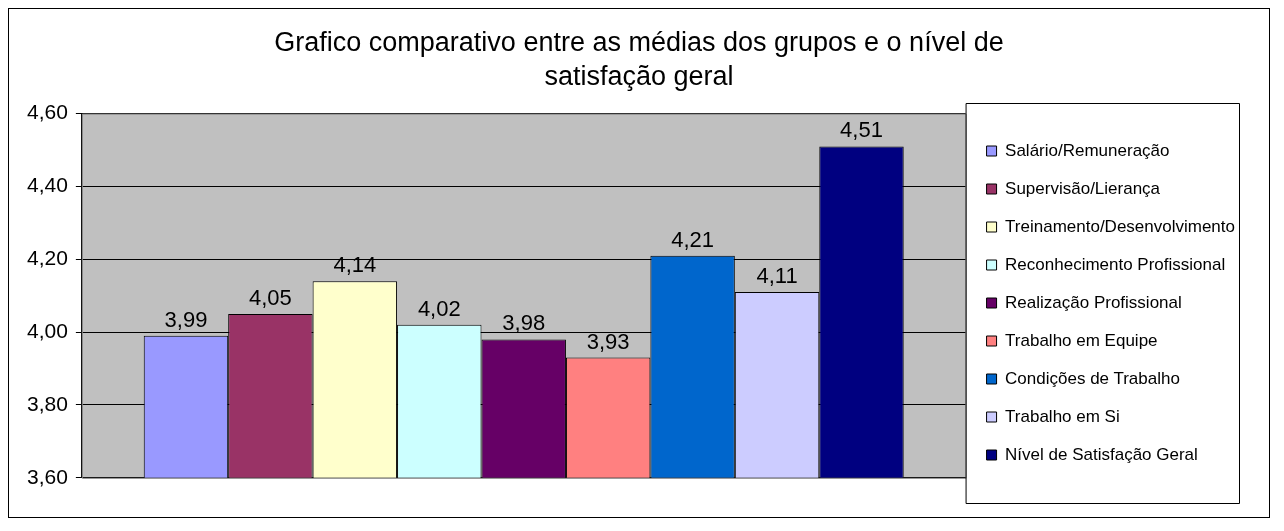 This screenshot has height=531, width=1284. Describe the element at coordinates (47, 258) in the screenshot. I see `y-tick-label: 4,20` at that location.